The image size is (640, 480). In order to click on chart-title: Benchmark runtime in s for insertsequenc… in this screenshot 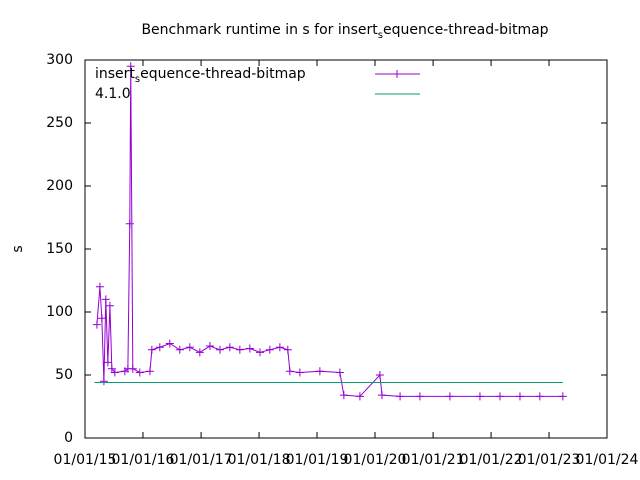, I will do `click(344, 31)`.